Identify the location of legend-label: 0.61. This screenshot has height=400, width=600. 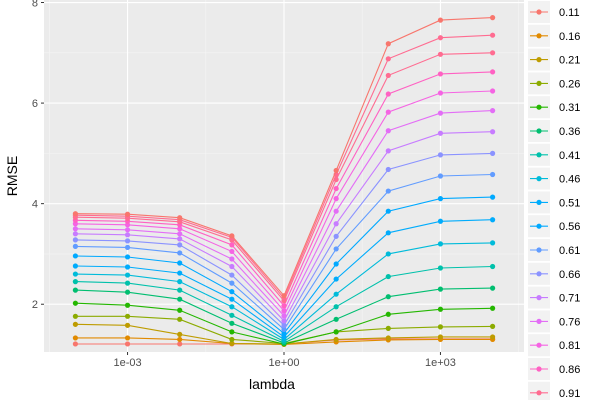
(569, 251).